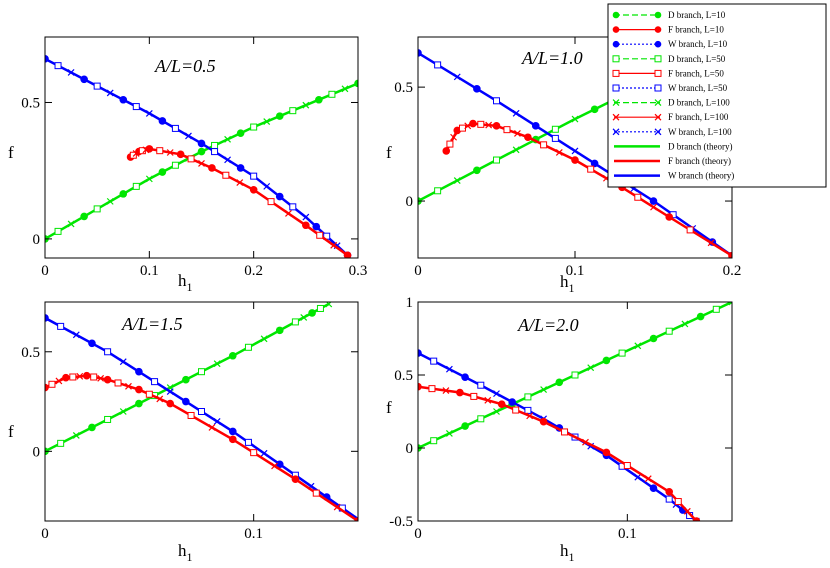 The image size is (830, 568). Describe the element at coordinates (201, 411) in the screenshot. I see `plot-area` at that location.